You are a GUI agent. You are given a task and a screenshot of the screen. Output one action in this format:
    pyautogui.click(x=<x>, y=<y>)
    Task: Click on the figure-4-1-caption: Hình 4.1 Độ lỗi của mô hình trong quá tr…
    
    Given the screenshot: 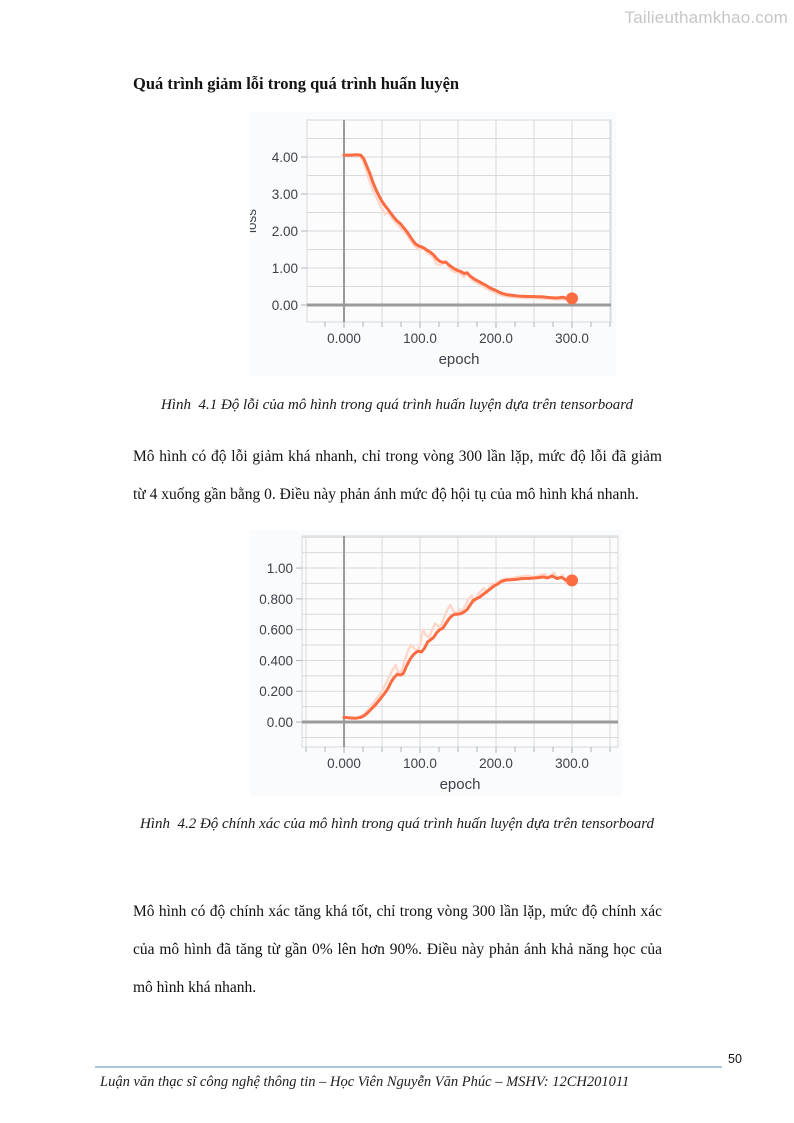 What is the action you would take?
    pyautogui.click(x=397, y=405)
    